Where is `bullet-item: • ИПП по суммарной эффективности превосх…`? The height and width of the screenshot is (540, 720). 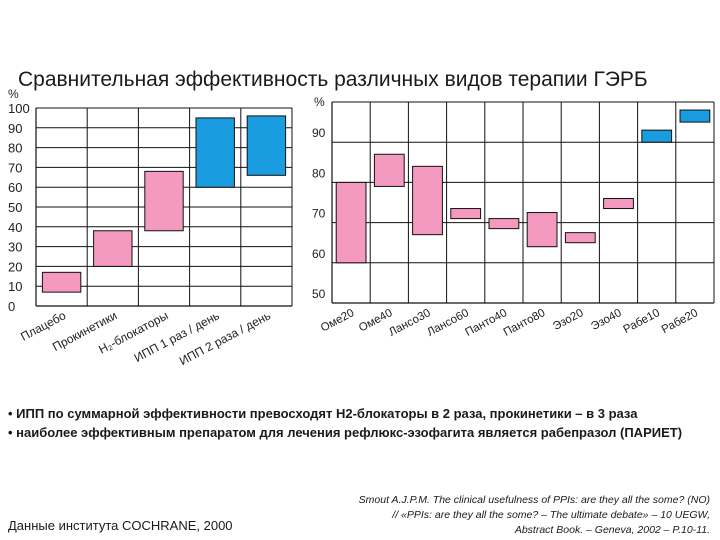
bullet-item: • ИПП по суммарной эффективности превосх… is located at coordinates (323, 413).